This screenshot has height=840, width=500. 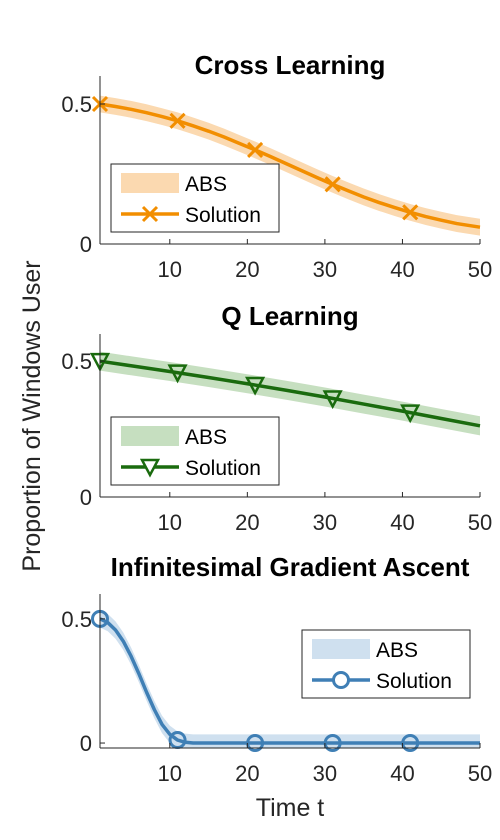 I want to click on figure-xlabel: Time t, so click(x=290, y=808).